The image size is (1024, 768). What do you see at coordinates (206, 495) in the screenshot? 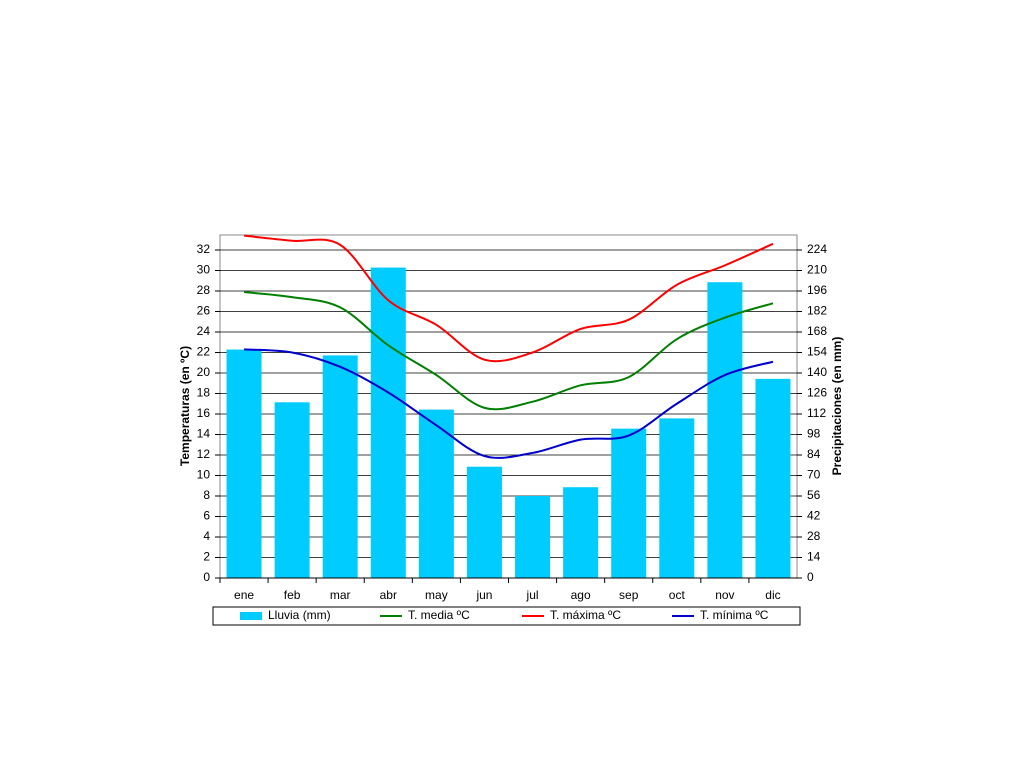
I see `y-tick-label: 8` at bounding box center [206, 495].